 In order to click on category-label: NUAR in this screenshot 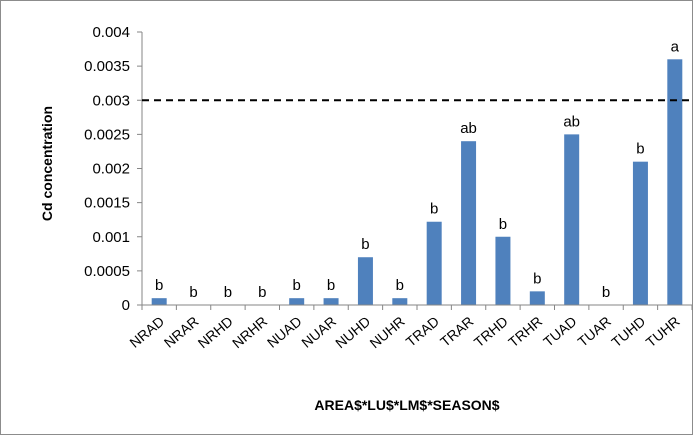, I will do `click(318, 332)`.